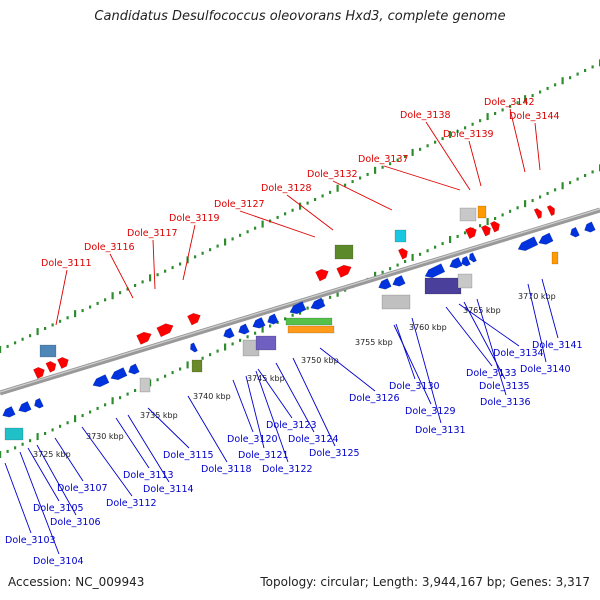 Image resolution: width=600 pixels, height=600 pixels. What do you see at coordinates (440, 430) in the screenshot?
I see `reverse-gene-label: Dole_3131` at bounding box center [440, 430].